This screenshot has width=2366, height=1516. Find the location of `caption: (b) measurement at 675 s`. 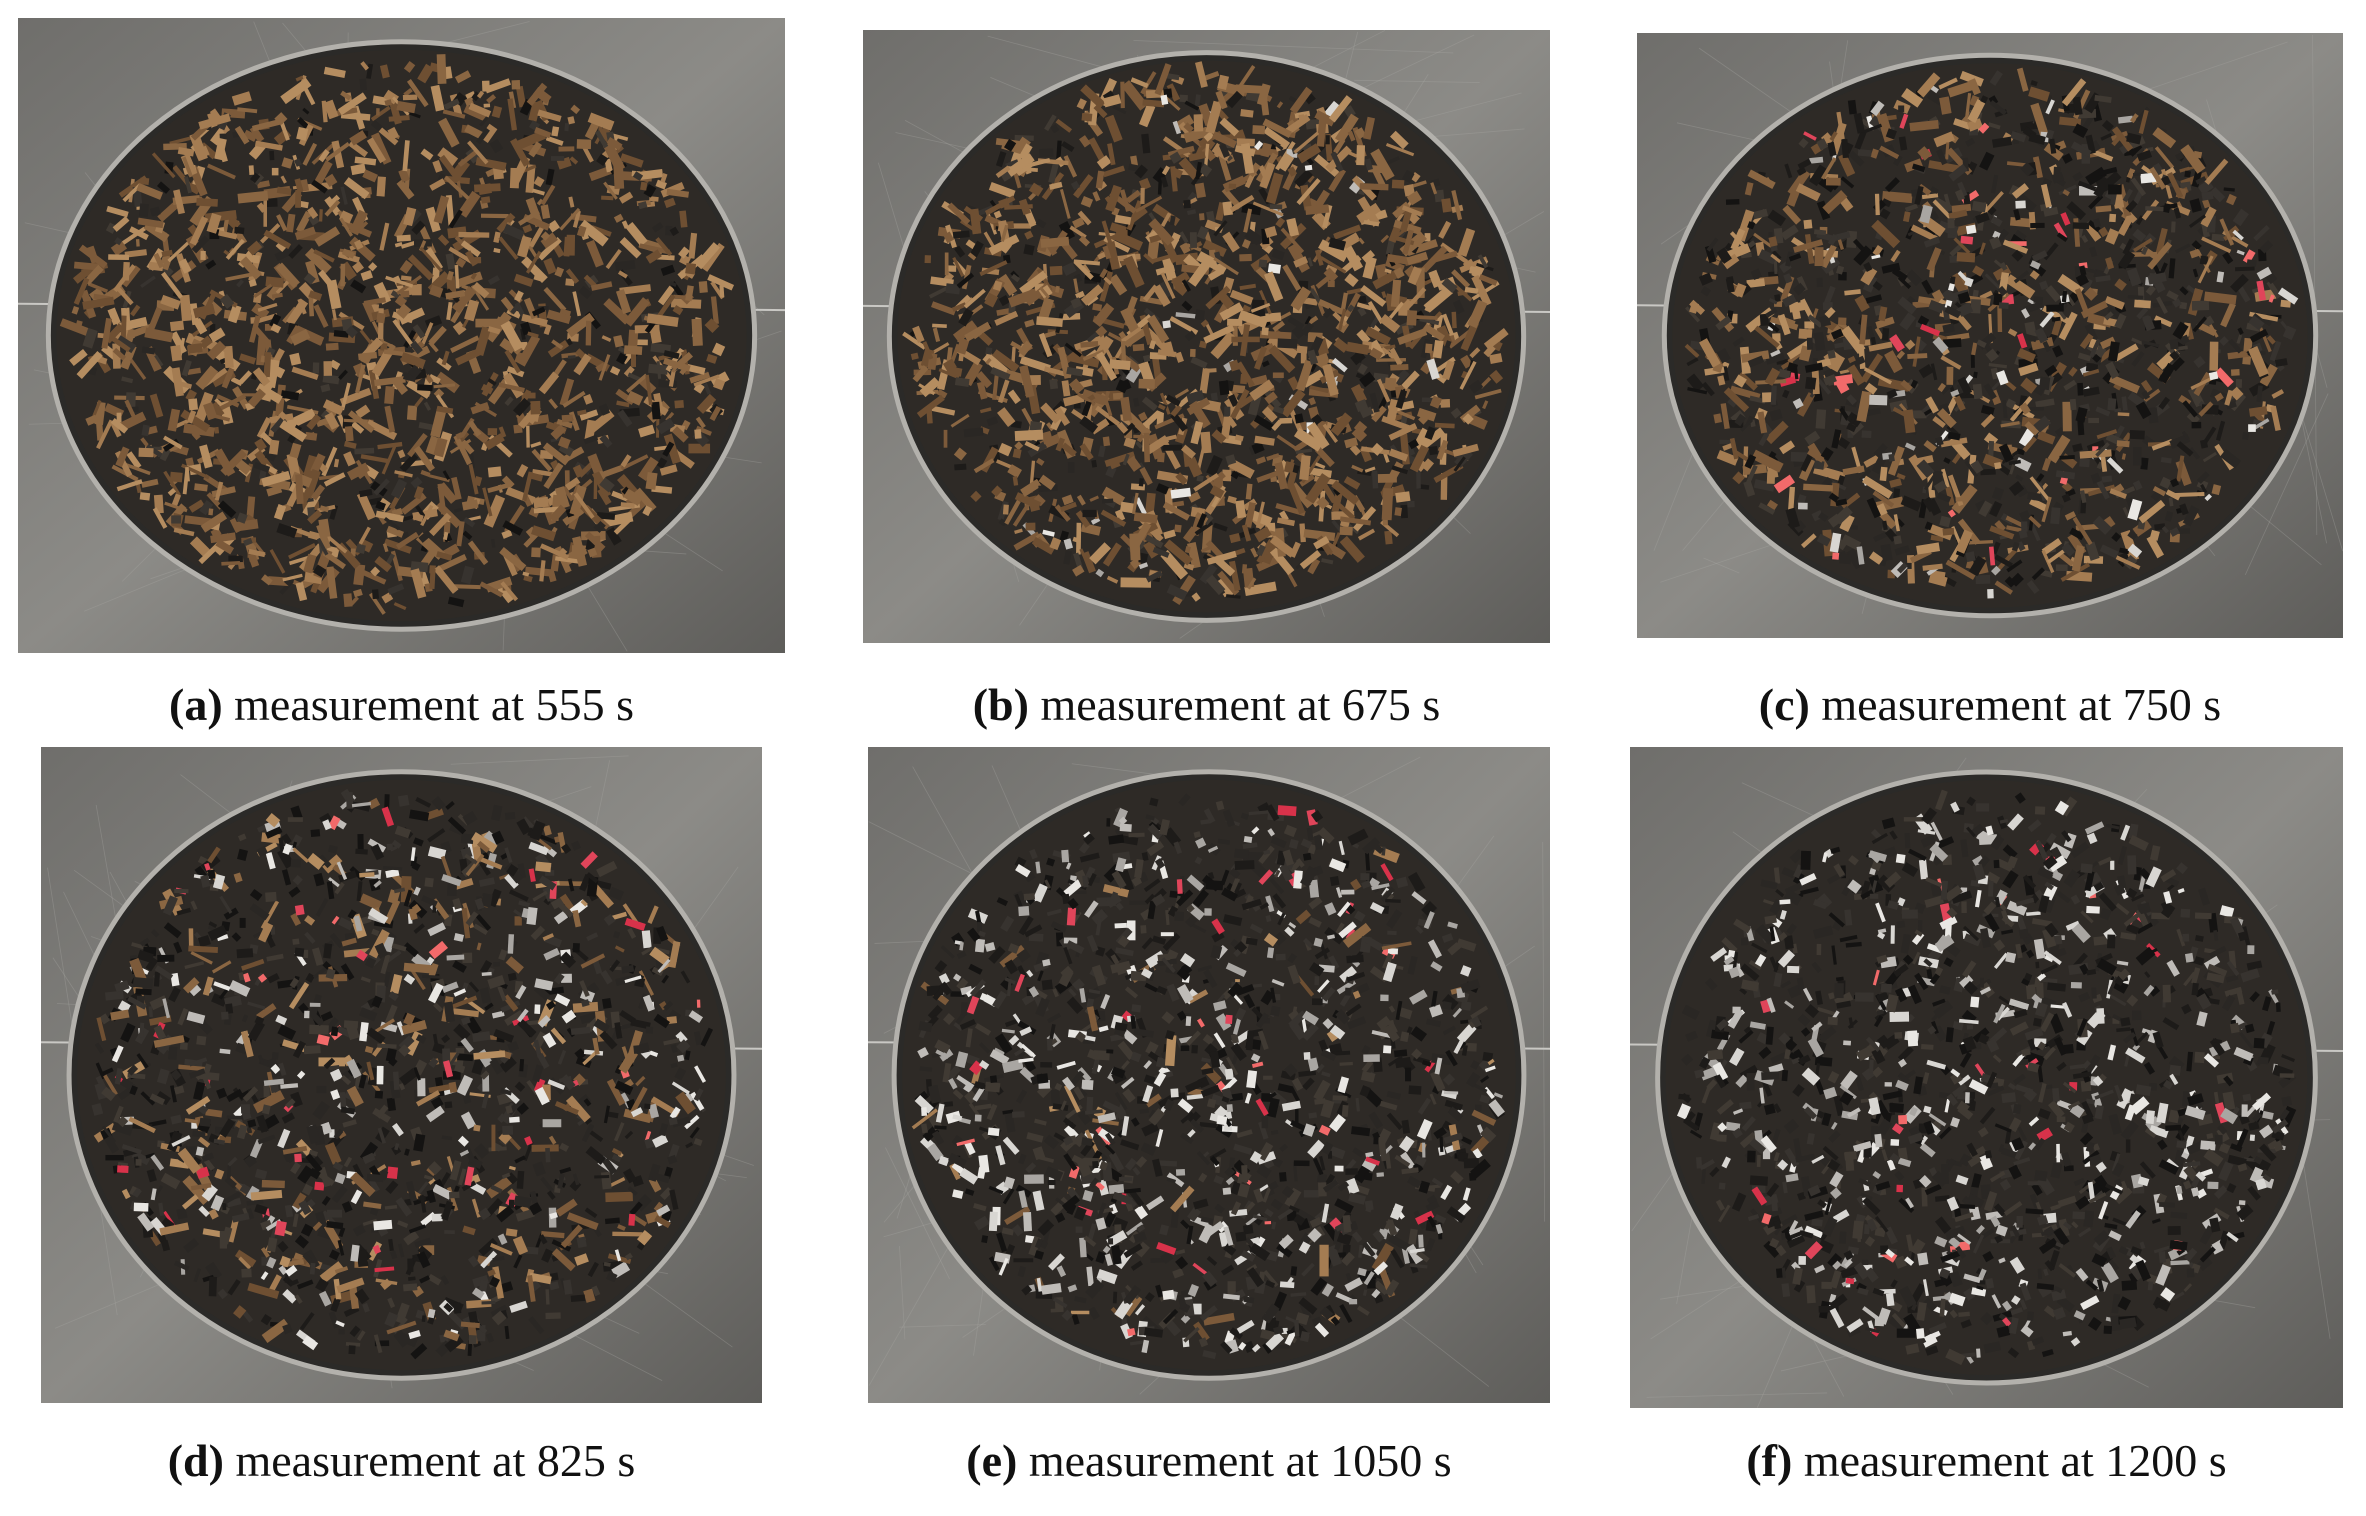

caption: (b) measurement at 675 s is located at coordinates (1206, 705).